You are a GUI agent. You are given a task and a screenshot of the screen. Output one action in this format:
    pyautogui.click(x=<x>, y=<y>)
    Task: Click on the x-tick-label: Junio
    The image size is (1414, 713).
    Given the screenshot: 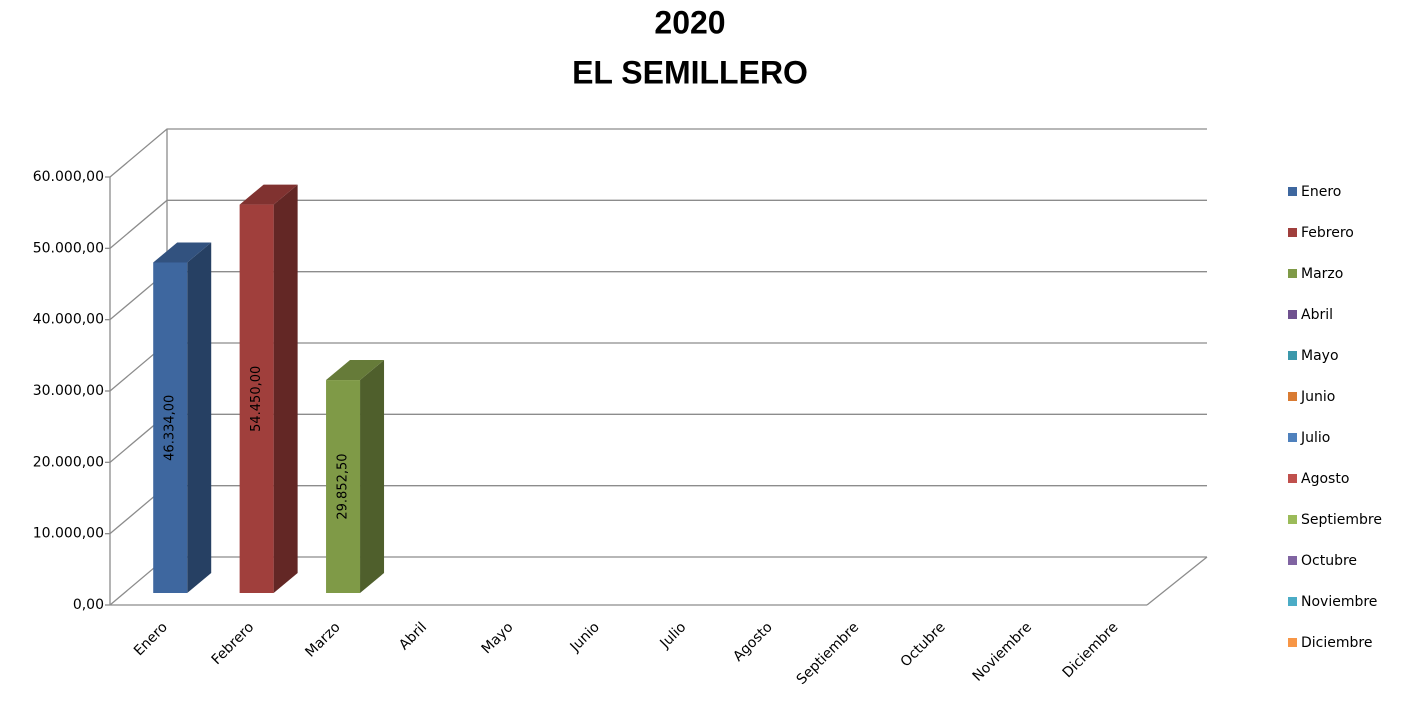 What is the action you would take?
    pyautogui.click(x=585, y=637)
    